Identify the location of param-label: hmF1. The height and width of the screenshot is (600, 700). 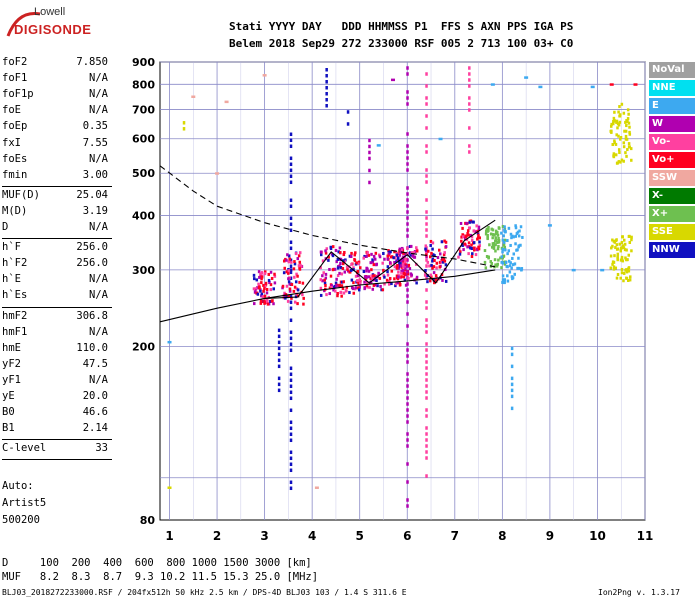
(15, 331).